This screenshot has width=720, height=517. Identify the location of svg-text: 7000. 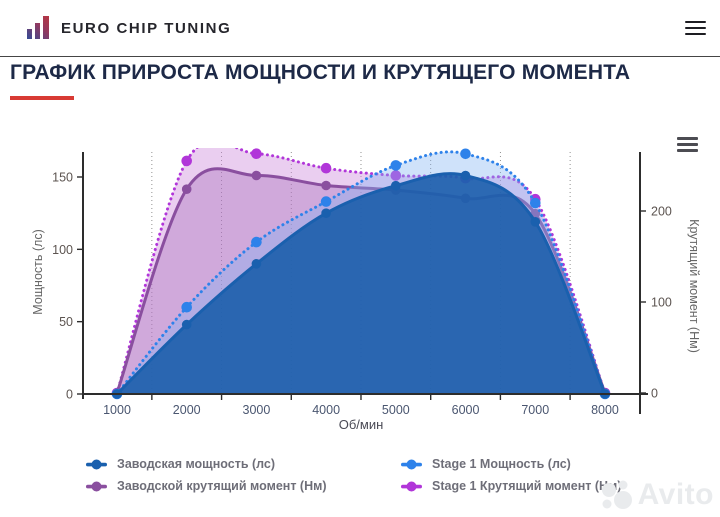
(535, 410).